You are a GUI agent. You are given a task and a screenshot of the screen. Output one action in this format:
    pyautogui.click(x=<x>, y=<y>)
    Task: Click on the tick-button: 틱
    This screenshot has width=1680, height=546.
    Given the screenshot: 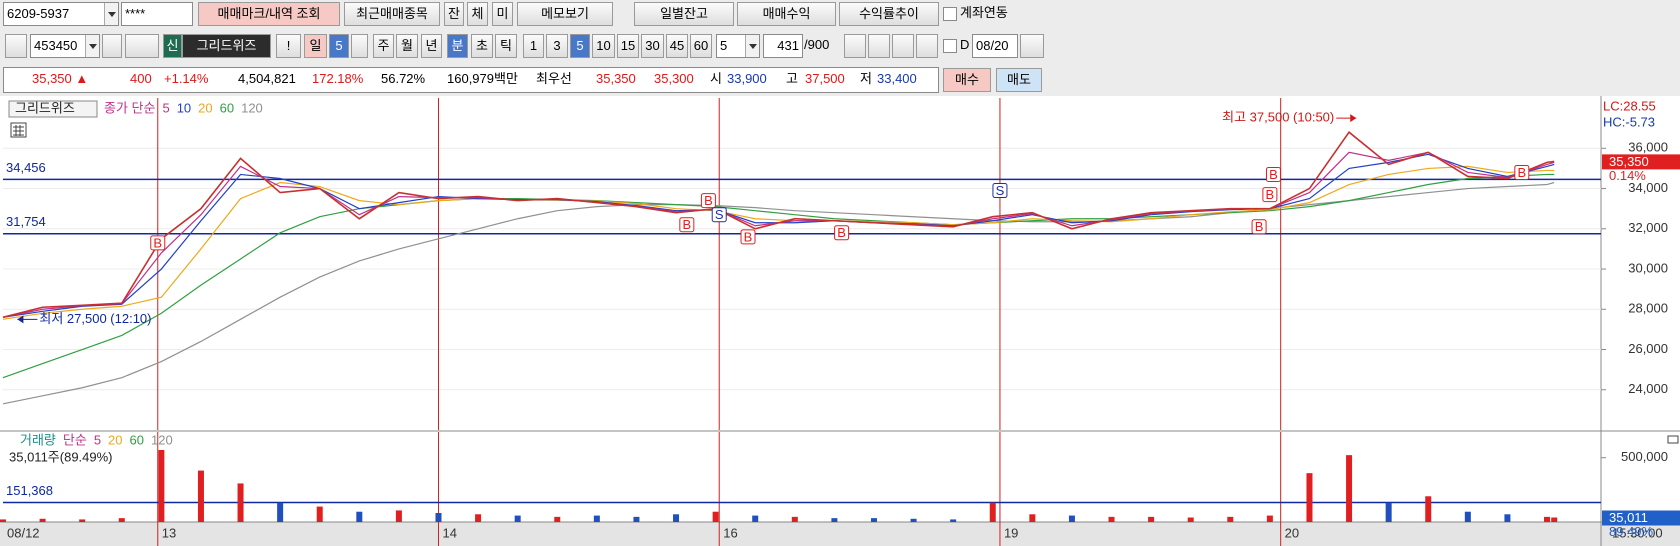 What is the action you would take?
    pyautogui.click(x=506, y=46)
    